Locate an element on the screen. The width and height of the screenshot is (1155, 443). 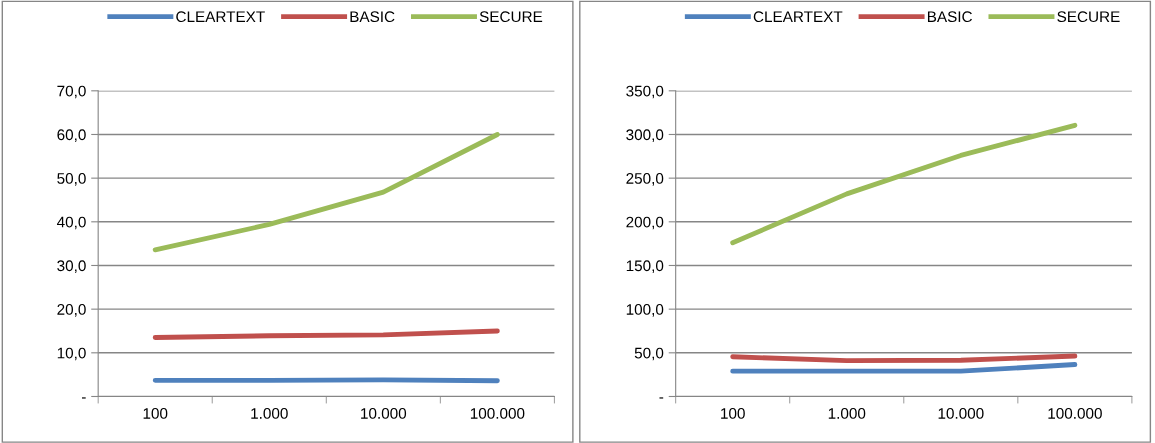
y-tick-label: 150,0 is located at coordinates (645, 266).